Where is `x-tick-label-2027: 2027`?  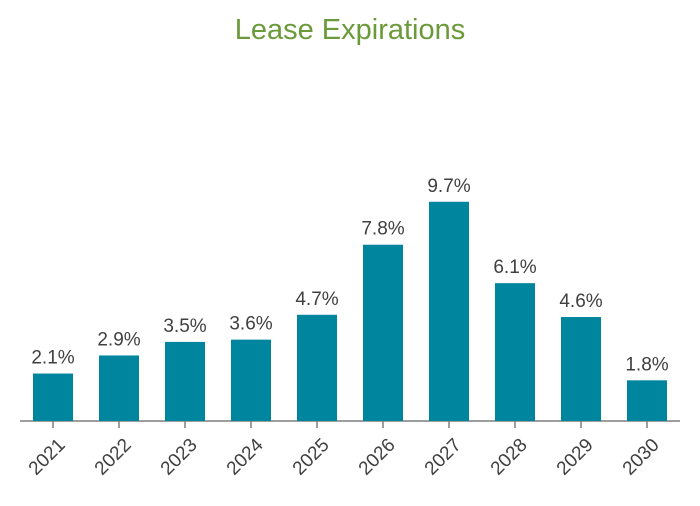
x-tick-label-2027: 2027 is located at coordinates (443, 457).